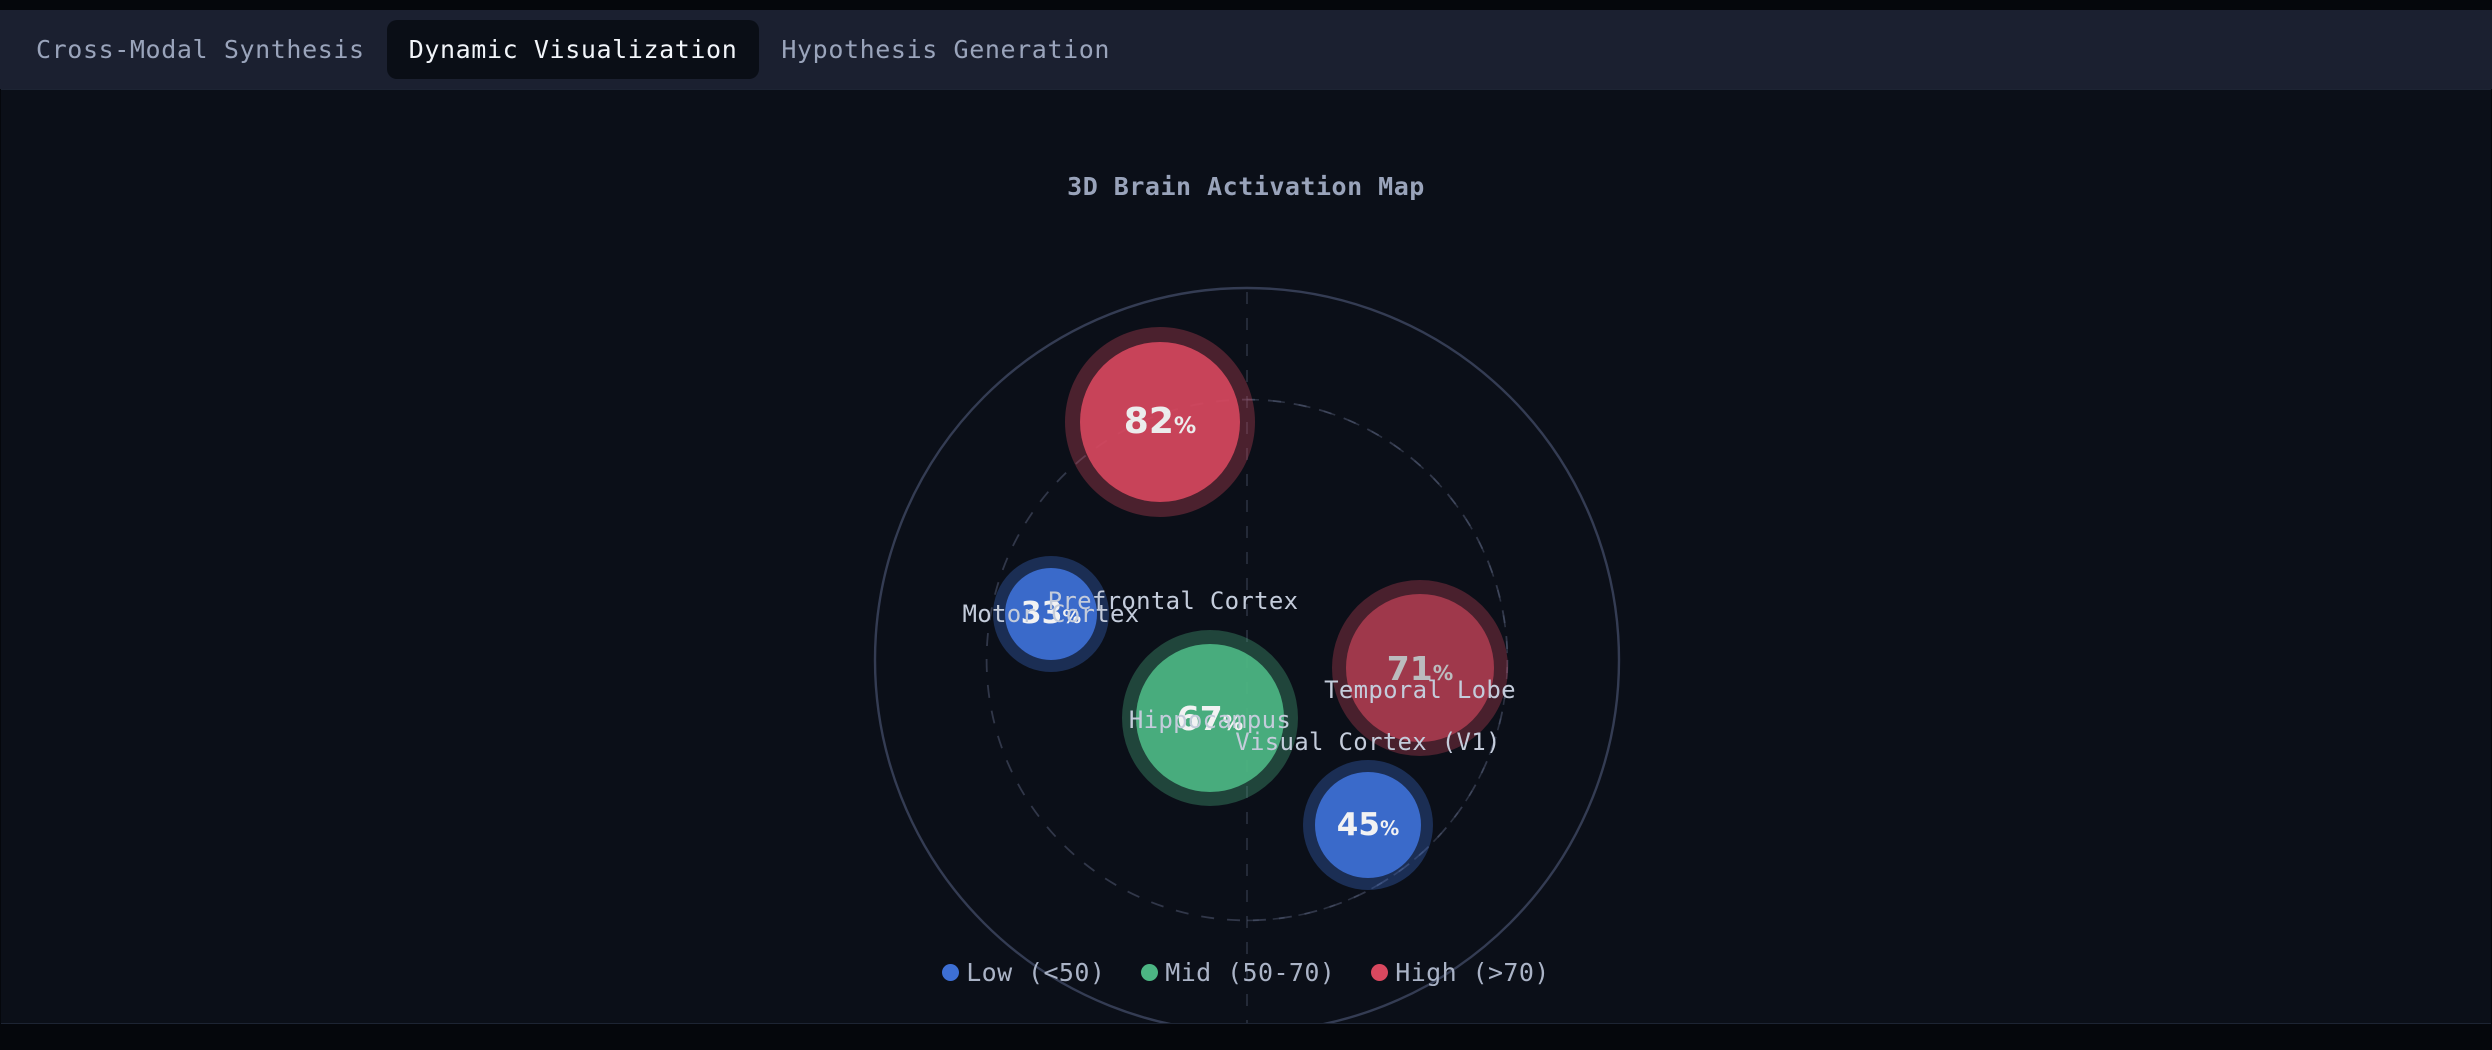 The width and height of the screenshot is (2492, 1050). I want to click on page-title: 3D Brain Activation Map, so click(1246, 186).